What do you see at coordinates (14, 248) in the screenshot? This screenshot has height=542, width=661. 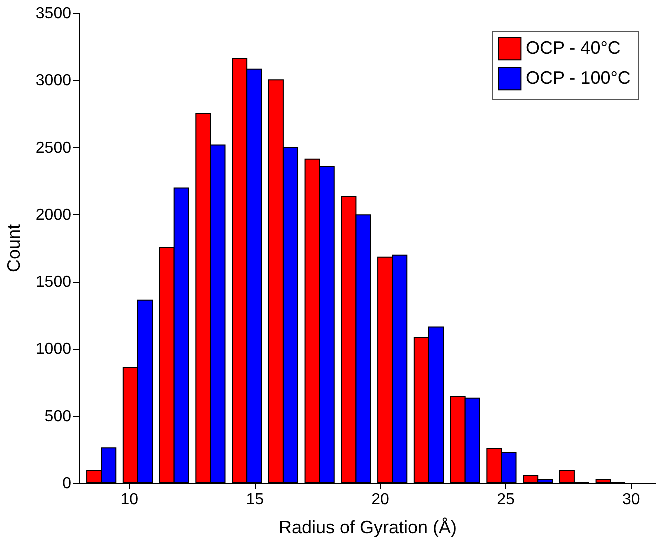 I see `y-axis-title: Count` at bounding box center [14, 248].